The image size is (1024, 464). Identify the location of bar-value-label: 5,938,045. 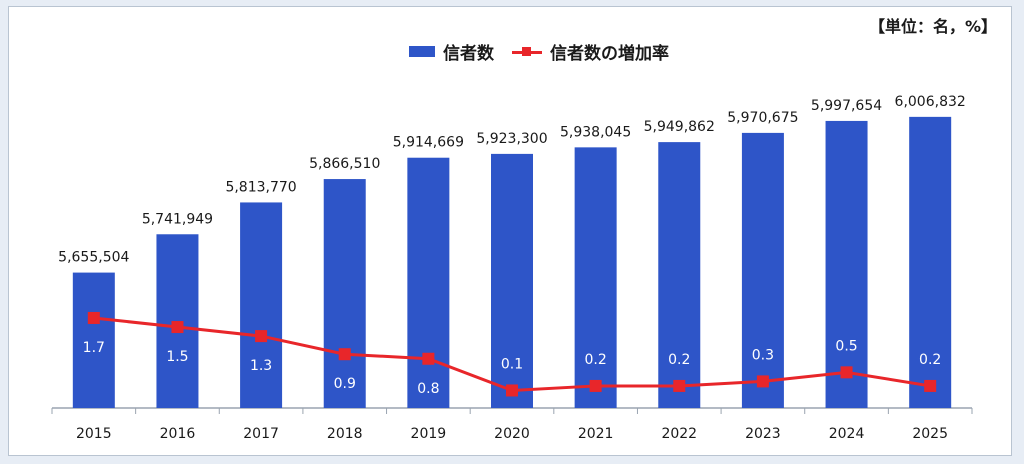
(595, 132).